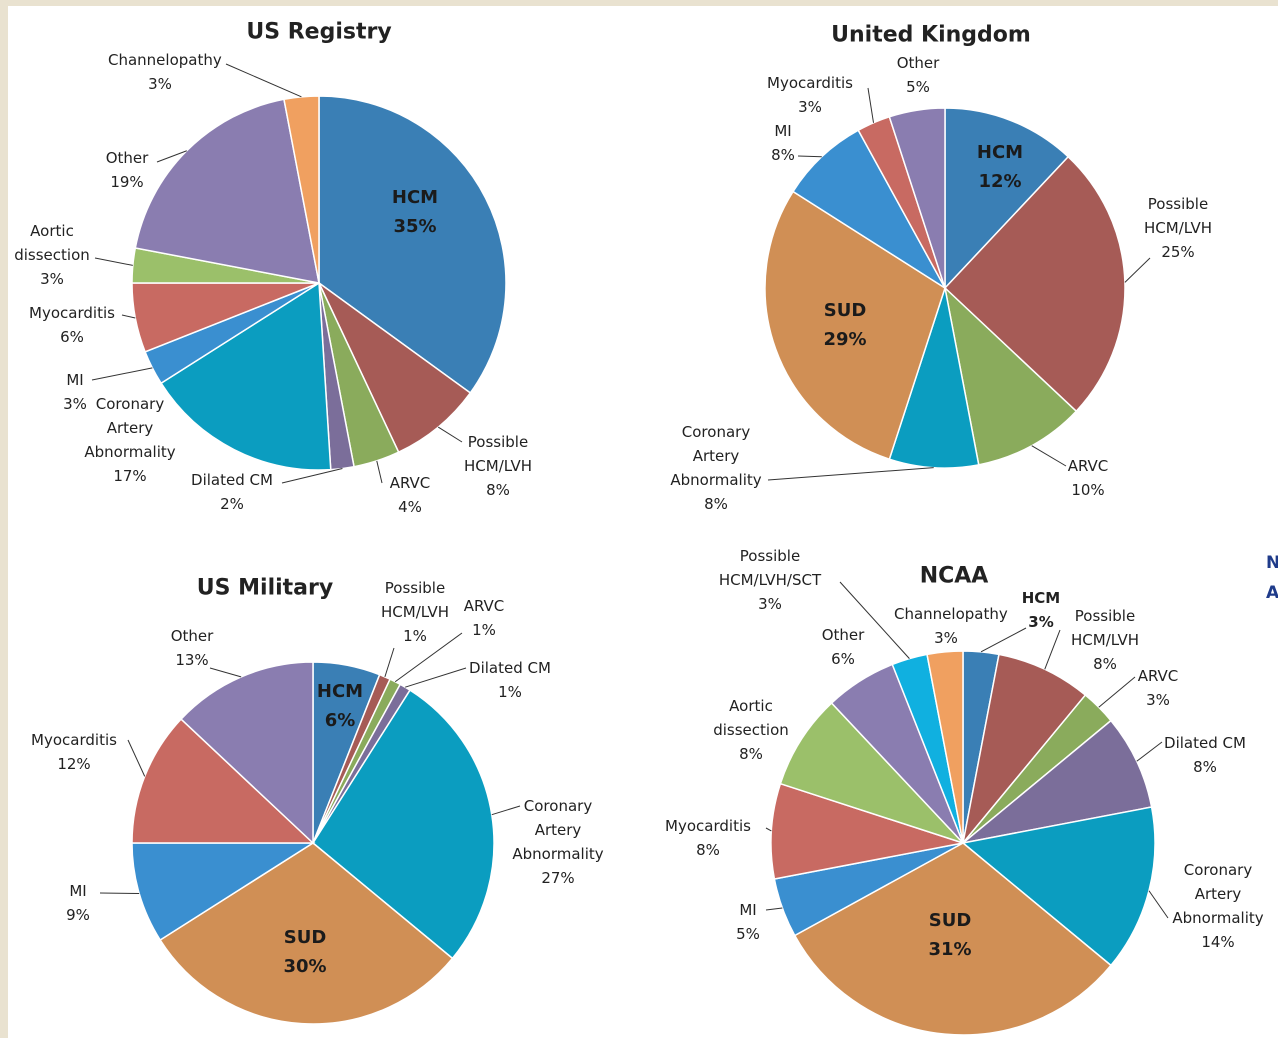 This screenshot has height=1038, width=1278. What do you see at coordinates (918, 75) in the screenshot?
I see `slice-label: Other 5%` at bounding box center [918, 75].